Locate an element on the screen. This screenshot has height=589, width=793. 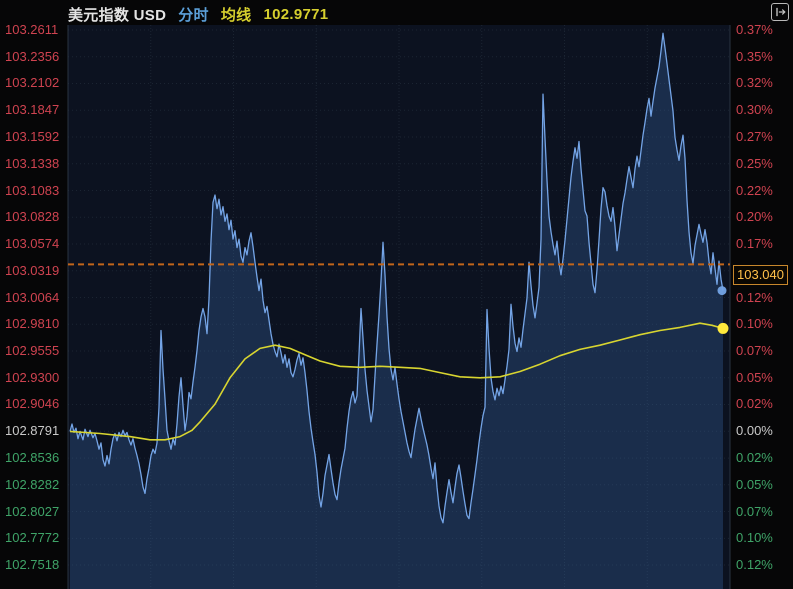
price-axis-label: 102.9810 is located at coordinates (32, 324).